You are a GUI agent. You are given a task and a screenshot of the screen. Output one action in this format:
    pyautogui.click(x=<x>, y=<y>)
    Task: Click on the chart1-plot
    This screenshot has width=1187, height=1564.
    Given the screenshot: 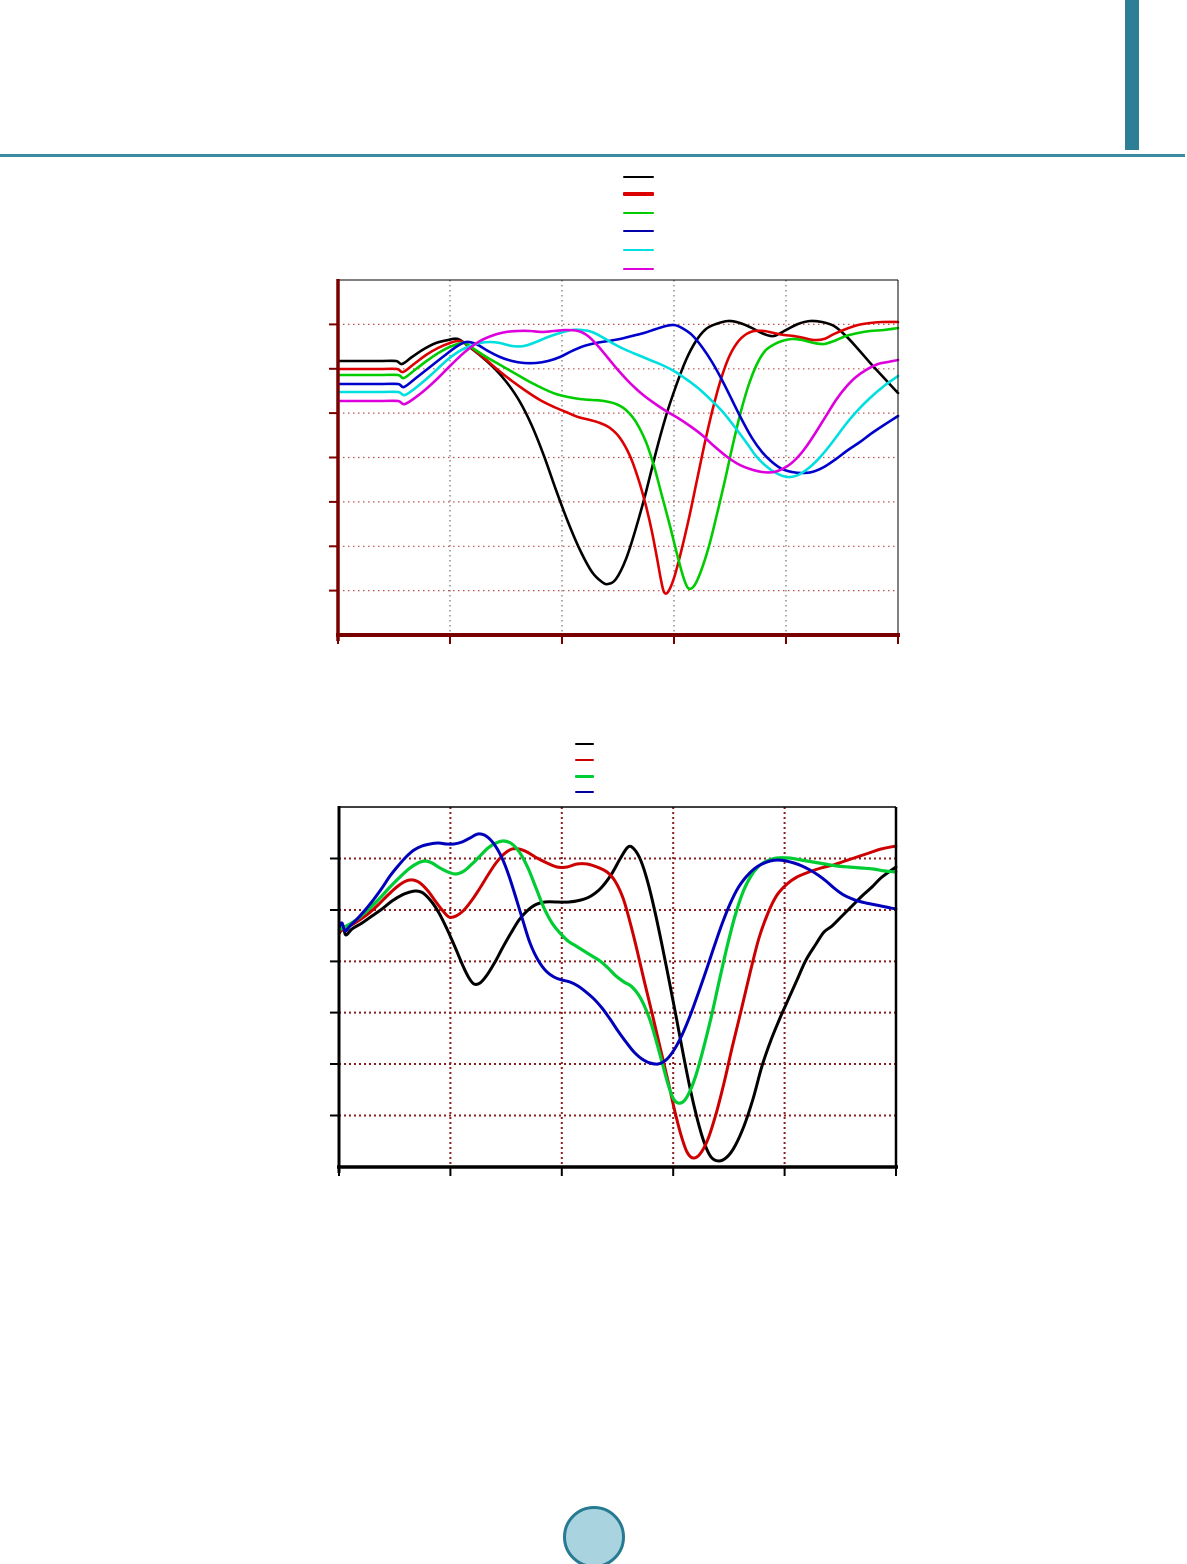 What is the action you would take?
    pyautogui.click(x=614, y=461)
    